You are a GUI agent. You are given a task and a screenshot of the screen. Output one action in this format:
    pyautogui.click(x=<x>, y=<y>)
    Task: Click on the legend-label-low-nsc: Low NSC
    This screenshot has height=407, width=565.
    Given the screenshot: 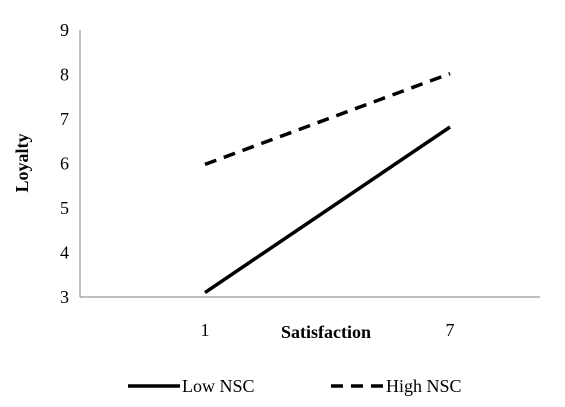 What is the action you would take?
    pyautogui.click(x=218, y=386)
    